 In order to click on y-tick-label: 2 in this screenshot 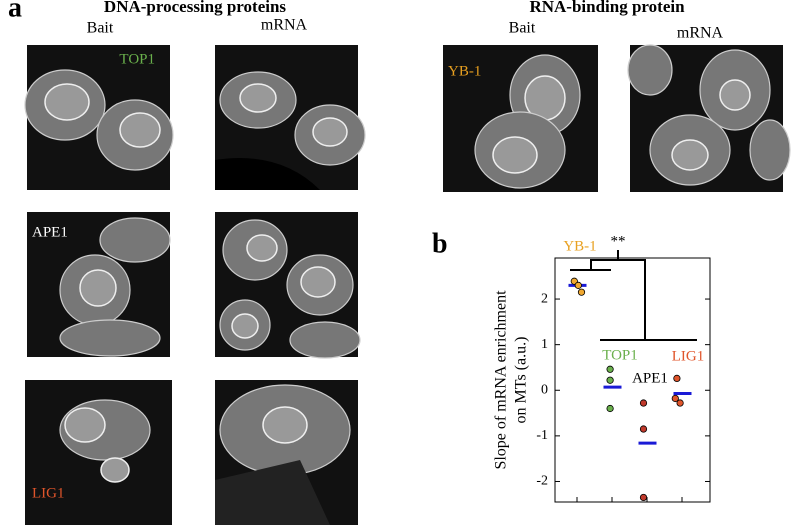, I will do `click(544, 298)`.